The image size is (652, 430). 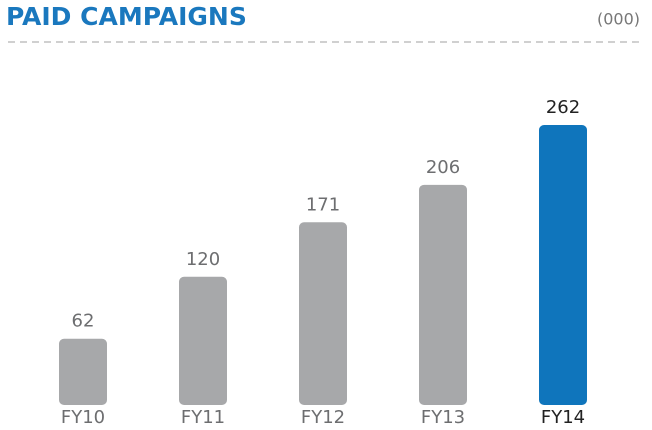 I want to click on x-tick-label: FY13, so click(x=443, y=417).